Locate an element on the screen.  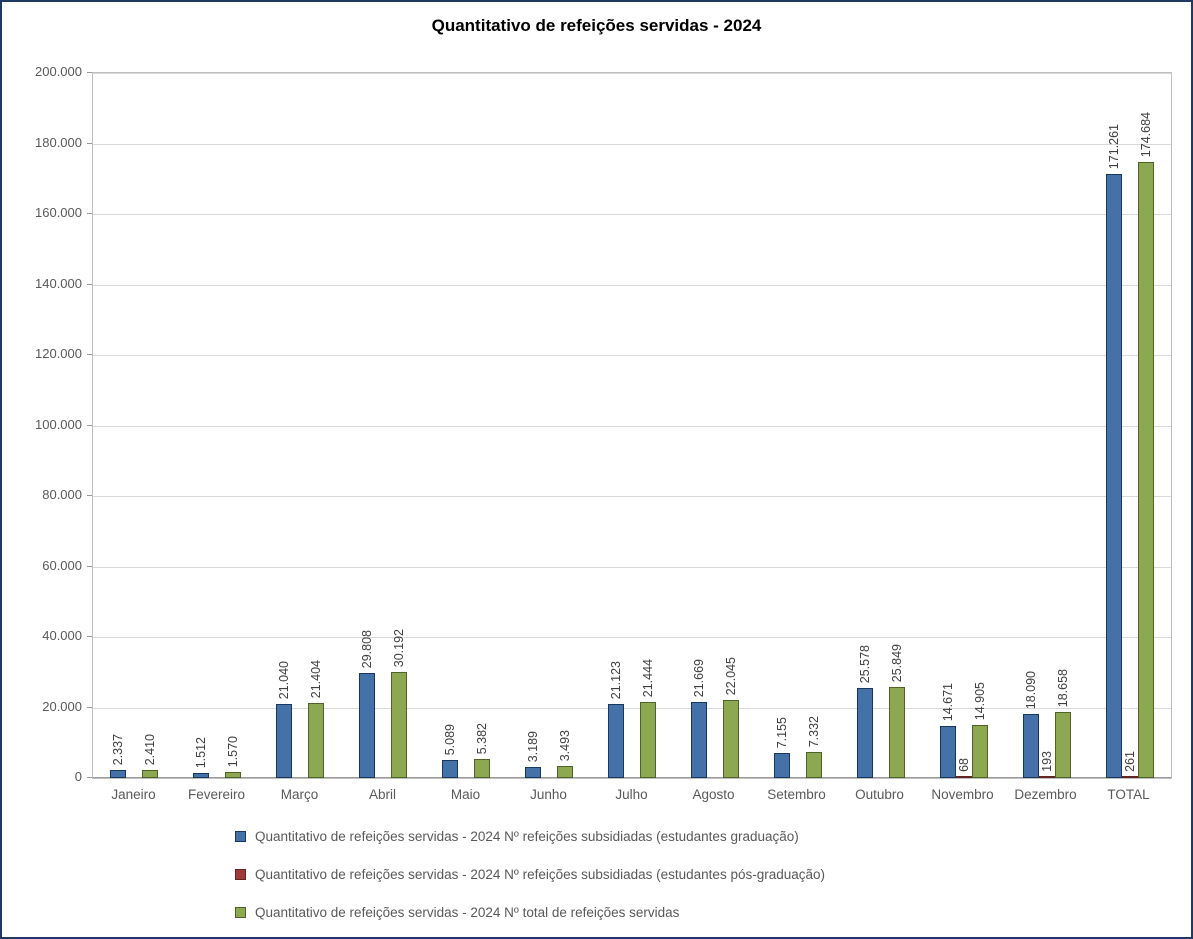
bar-value-label: 21.404 is located at coordinates (316, 678).